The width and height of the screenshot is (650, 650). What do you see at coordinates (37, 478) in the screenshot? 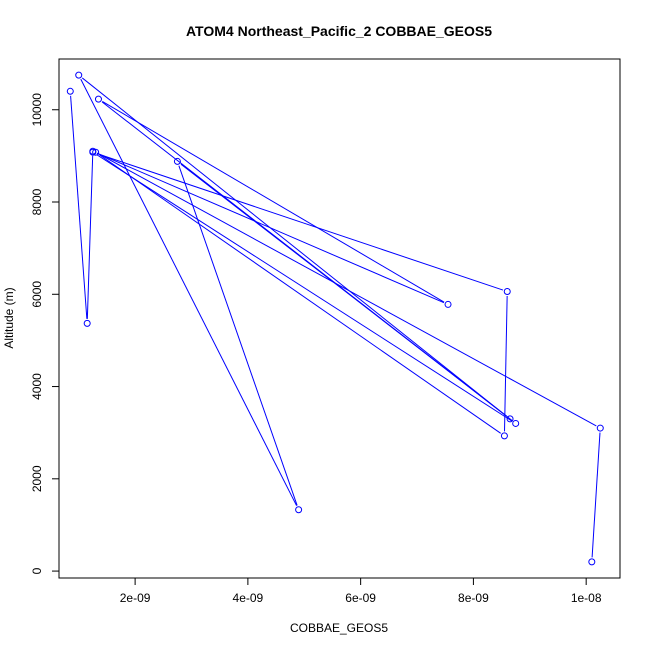
I see `y-tick-label: 2000` at bounding box center [37, 478].